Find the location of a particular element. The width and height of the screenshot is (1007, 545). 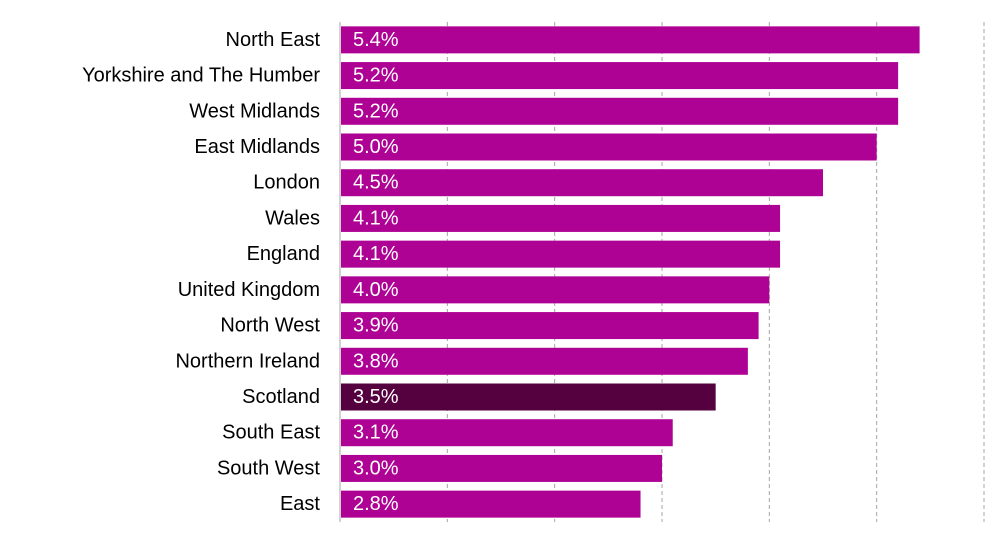

category-label-london: London is located at coordinates (286, 183).